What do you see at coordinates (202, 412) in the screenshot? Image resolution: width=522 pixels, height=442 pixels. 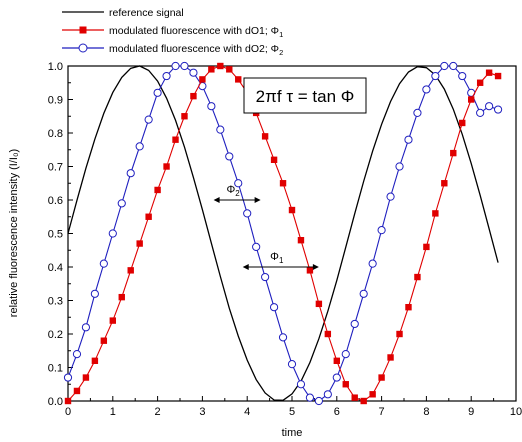 I see `x-tick-label: 3` at bounding box center [202, 412].